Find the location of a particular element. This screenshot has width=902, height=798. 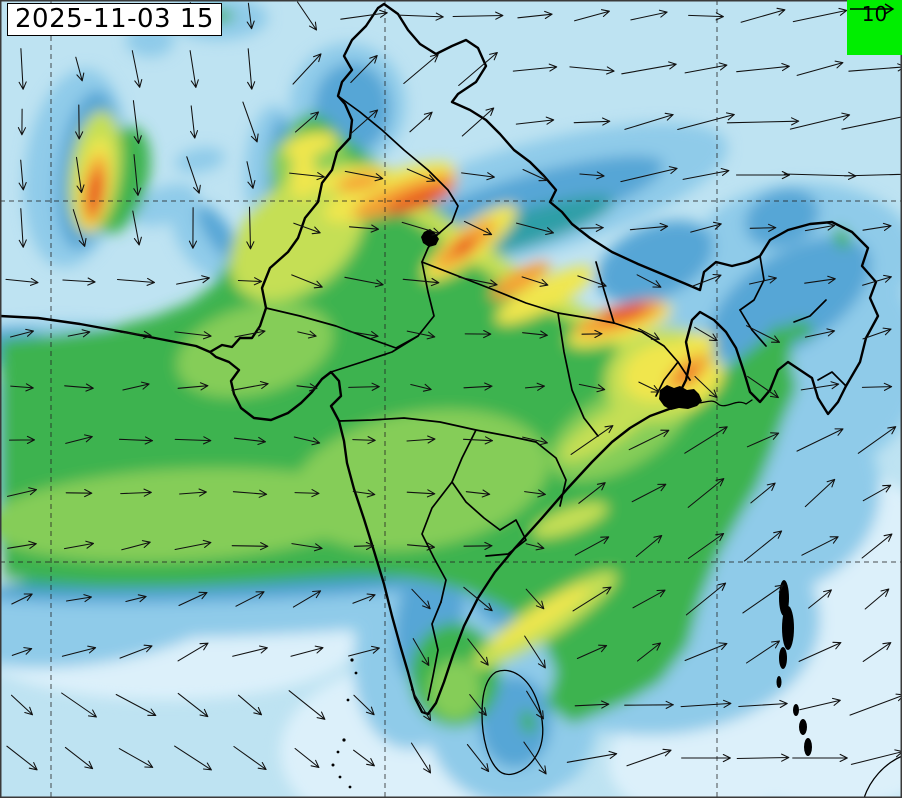

andaman-island is located at coordinates (788, 628).